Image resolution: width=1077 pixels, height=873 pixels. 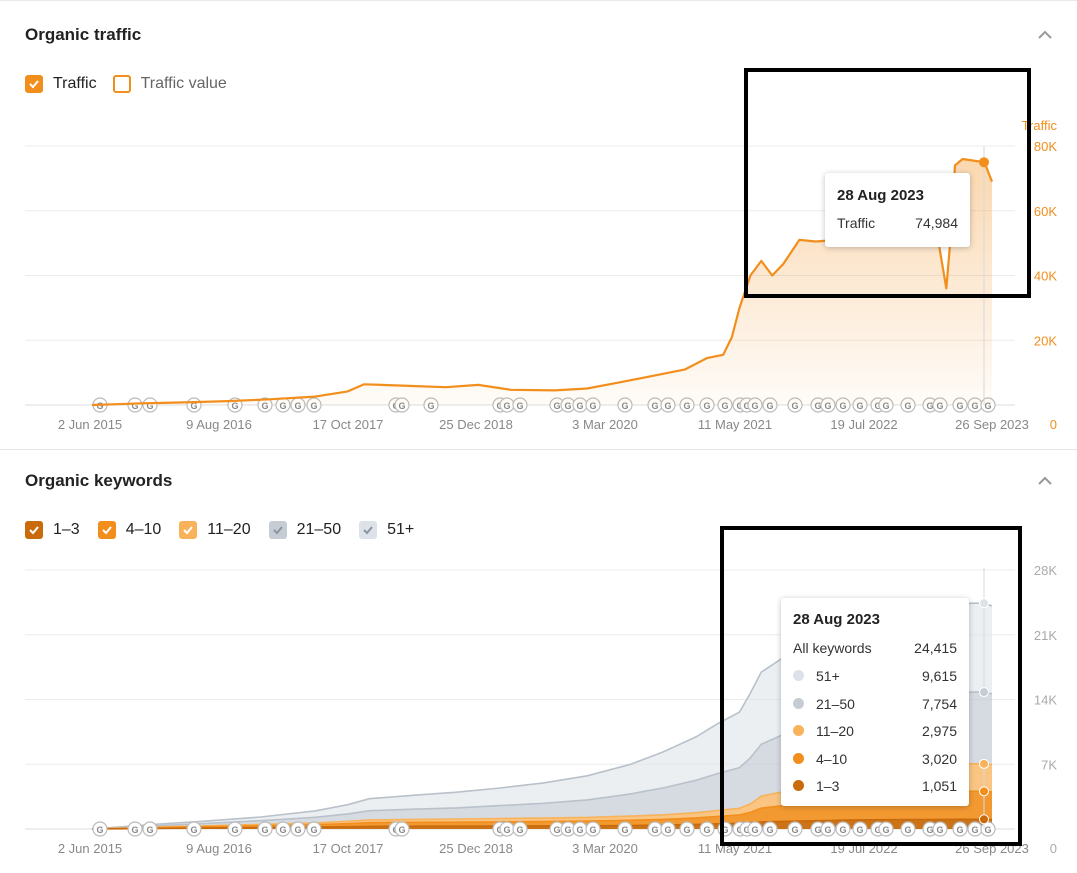 What do you see at coordinates (1049, 764) in the screenshot?
I see `y-tick-label: 7K` at bounding box center [1049, 764].